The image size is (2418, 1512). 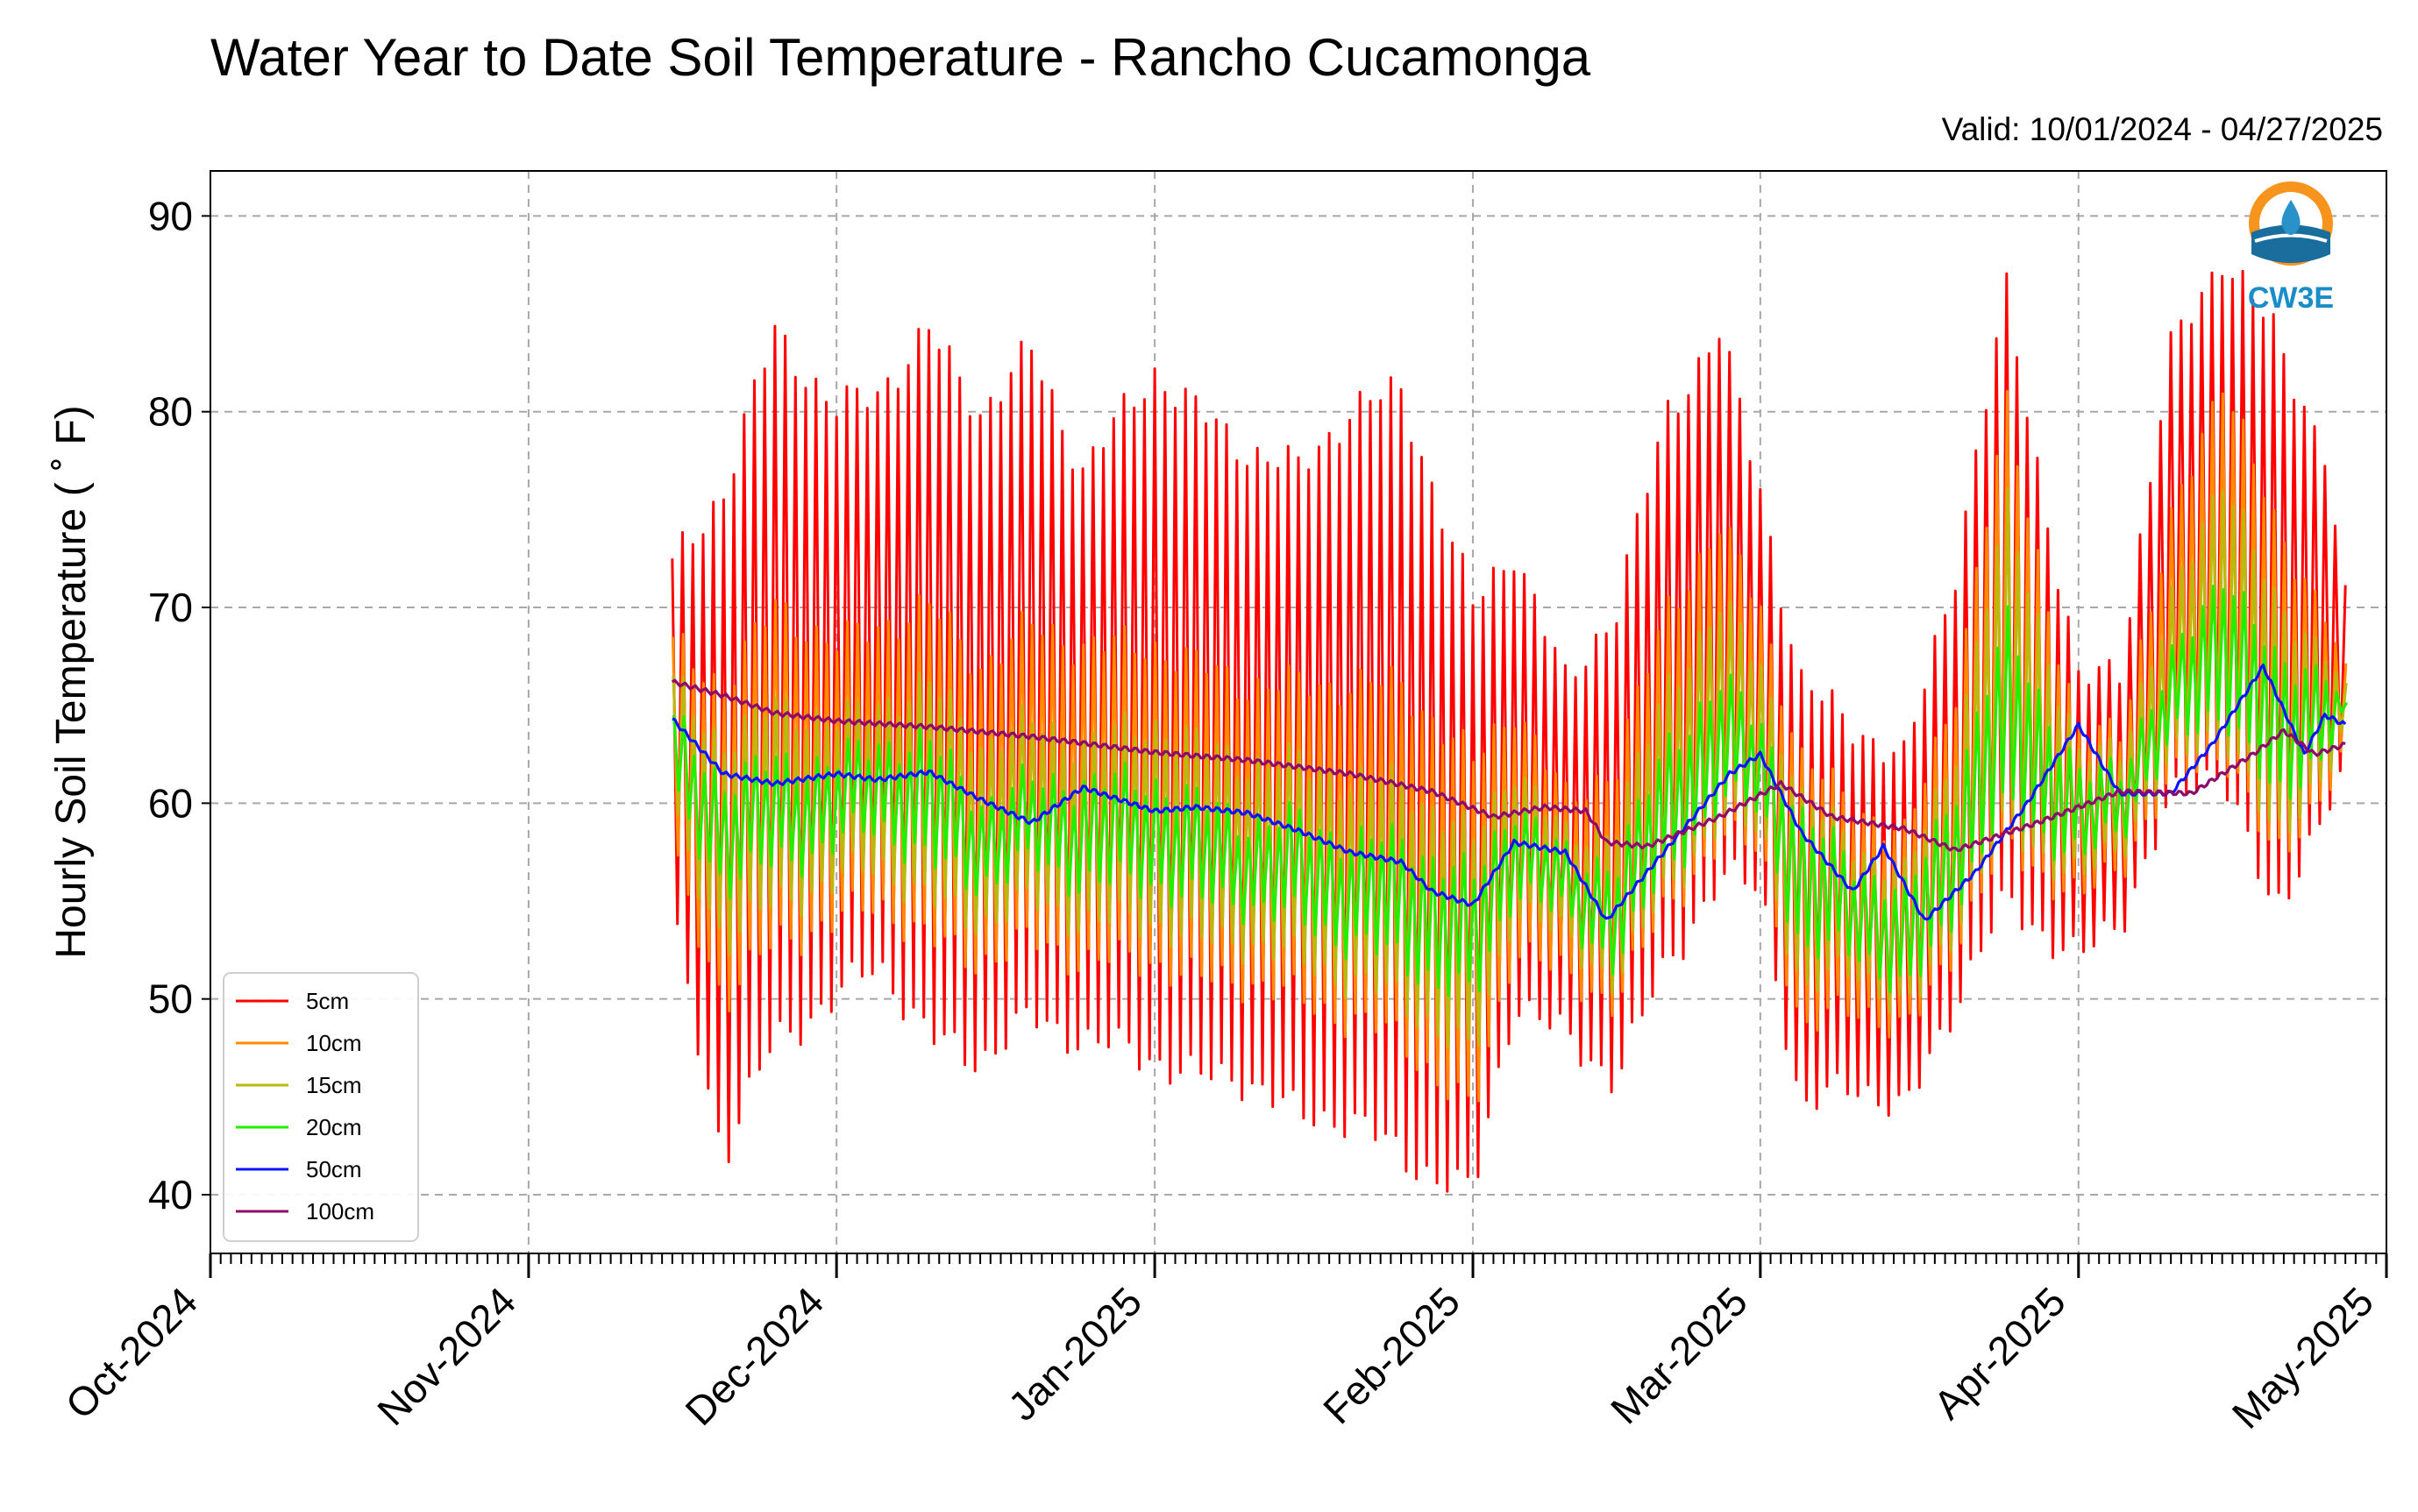 I want to click on x-tick-label: Apr-2025, so click(x=1999, y=1353).